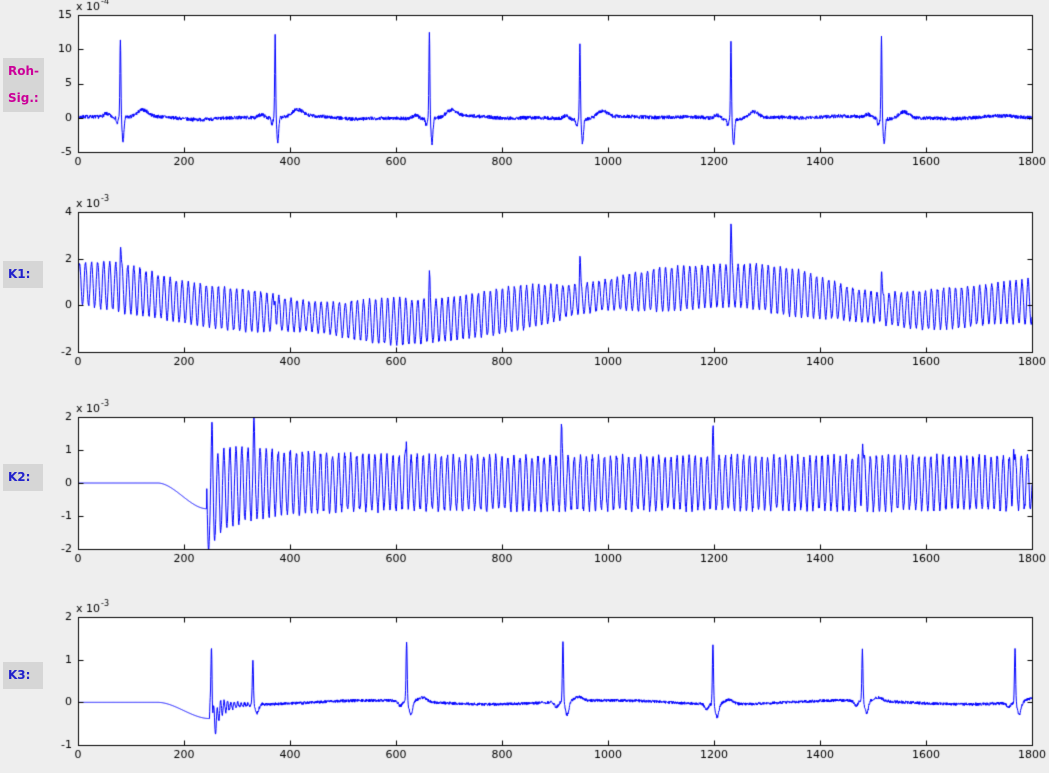  What do you see at coordinates (19, 274) in the screenshot?
I see `label-k1-text: K1:` at bounding box center [19, 274].